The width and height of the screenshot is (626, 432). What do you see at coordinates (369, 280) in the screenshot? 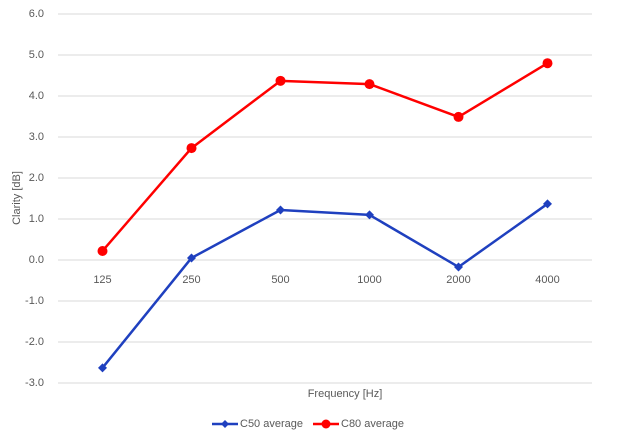
I see `x-tick-label: 1000` at bounding box center [369, 280].